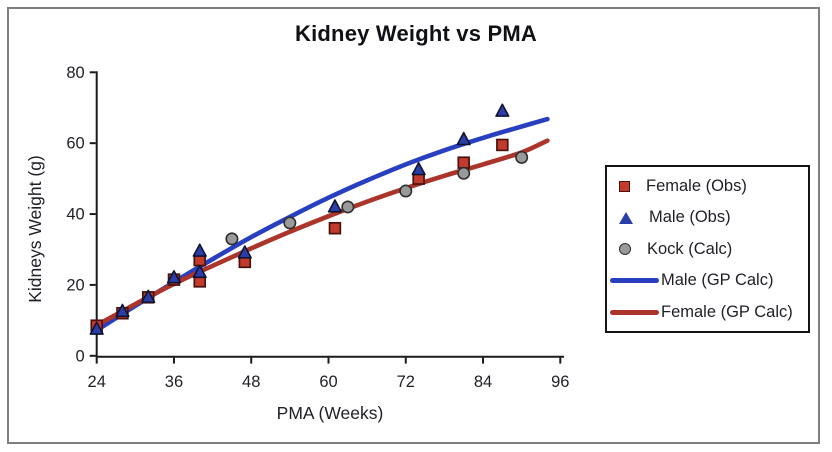 This screenshot has height=452, width=832. Describe the element at coordinates (560, 382) in the screenshot. I see `x-tick-label: 96` at that location.